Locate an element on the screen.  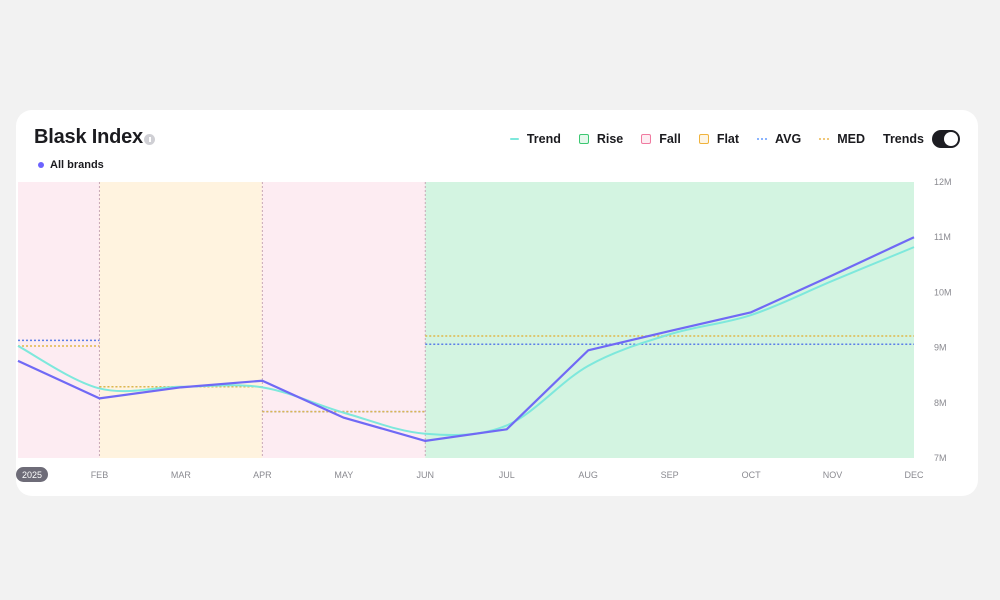
legend-label-trend: Trend is located at coordinates (543, 139).